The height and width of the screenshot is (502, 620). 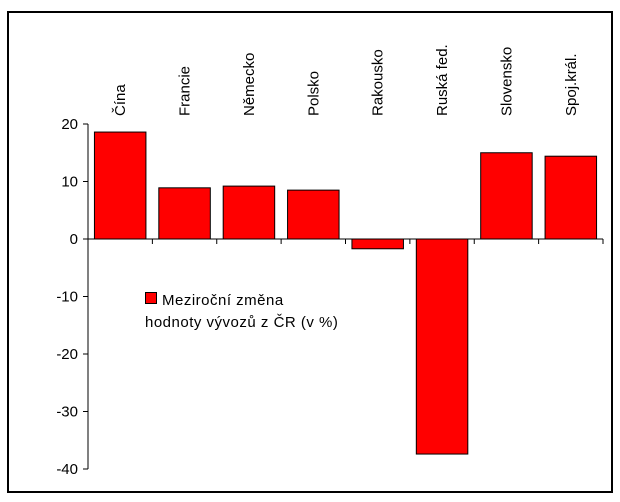 I want to click on legend-swatch, so click(x=151, y=298).